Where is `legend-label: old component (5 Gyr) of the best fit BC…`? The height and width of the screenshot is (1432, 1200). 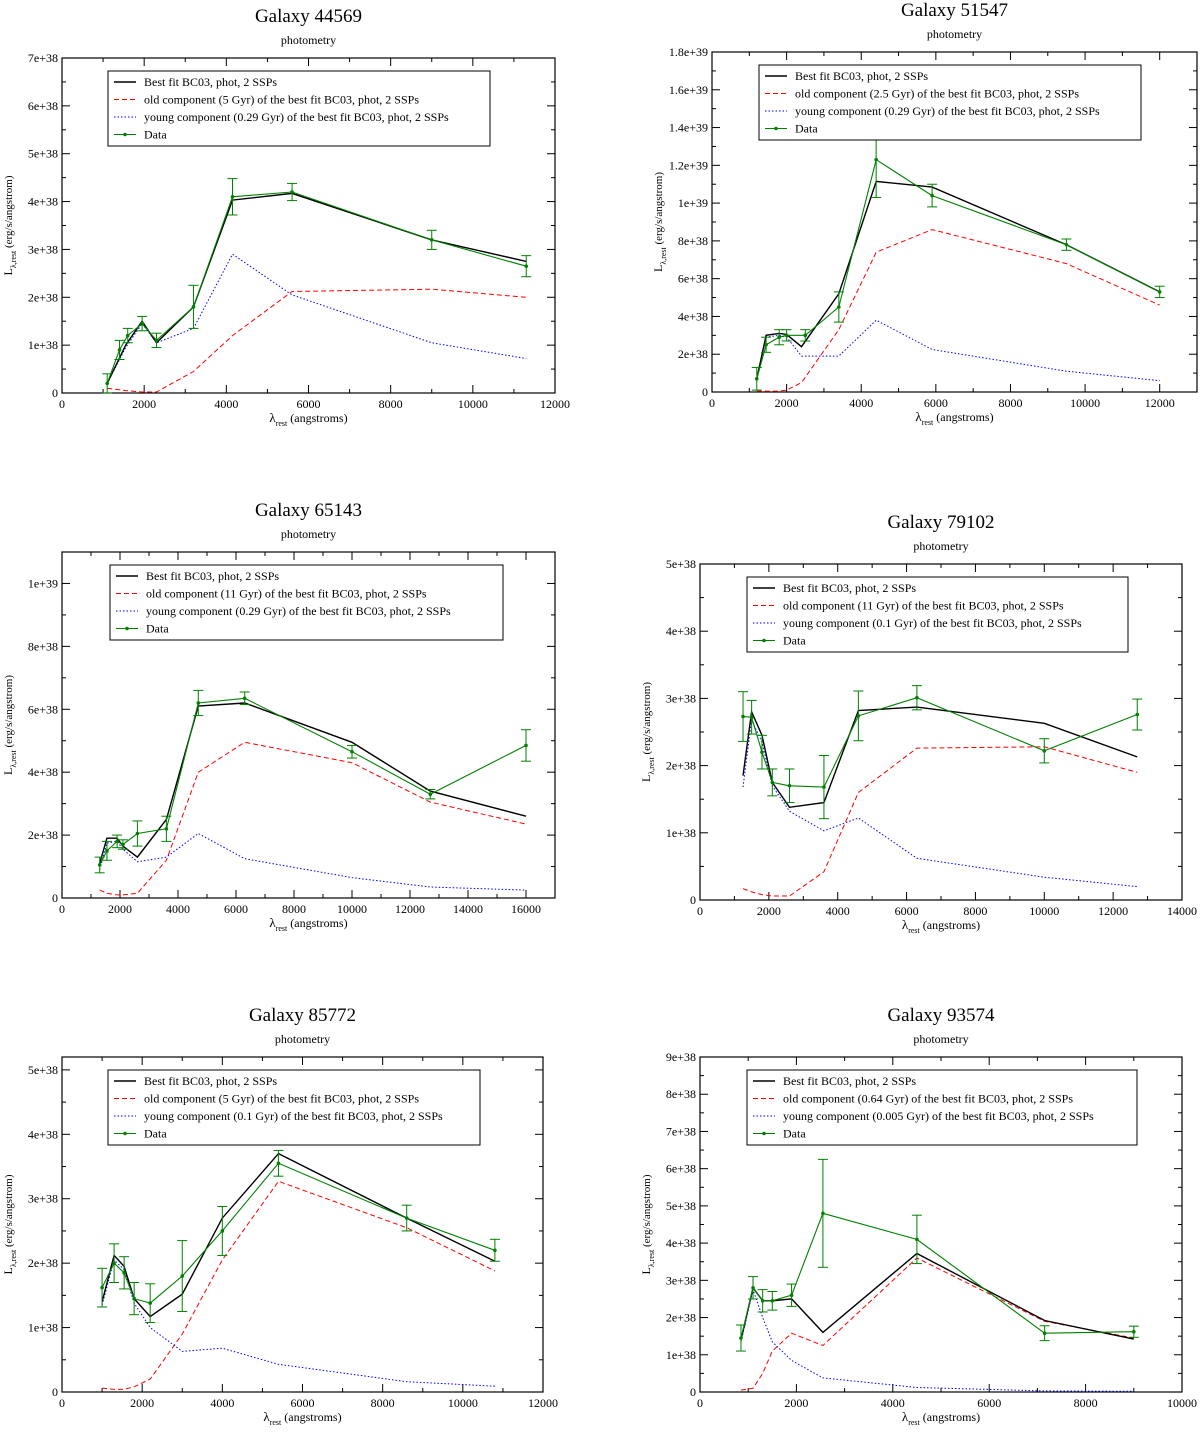
legend-label: old component (5 Gyr) of the best fit BC… is located at coordinates (281, 1099).